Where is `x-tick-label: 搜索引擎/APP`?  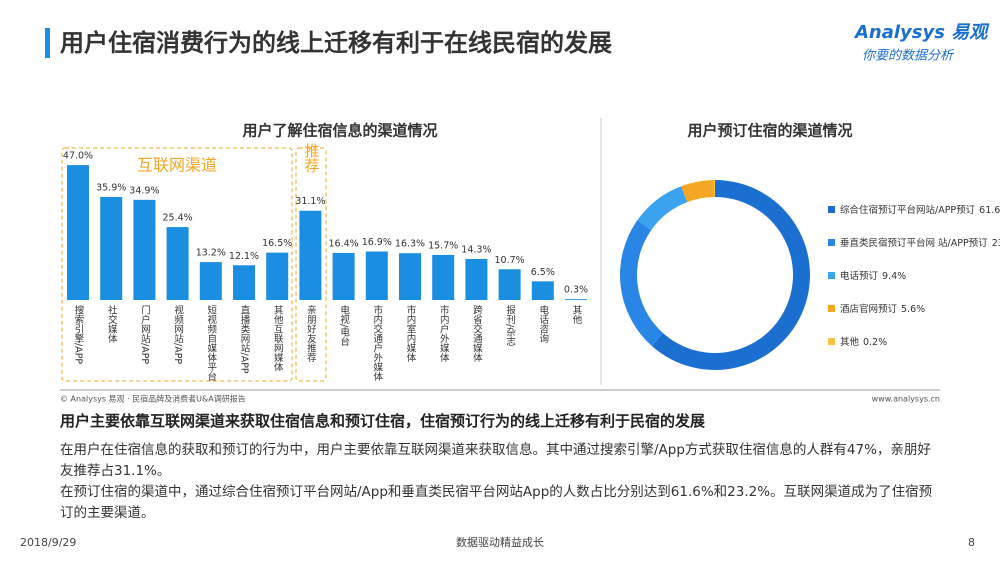
x-tick-label: 搜索引擎/APP is located at coordinates (79, 334).